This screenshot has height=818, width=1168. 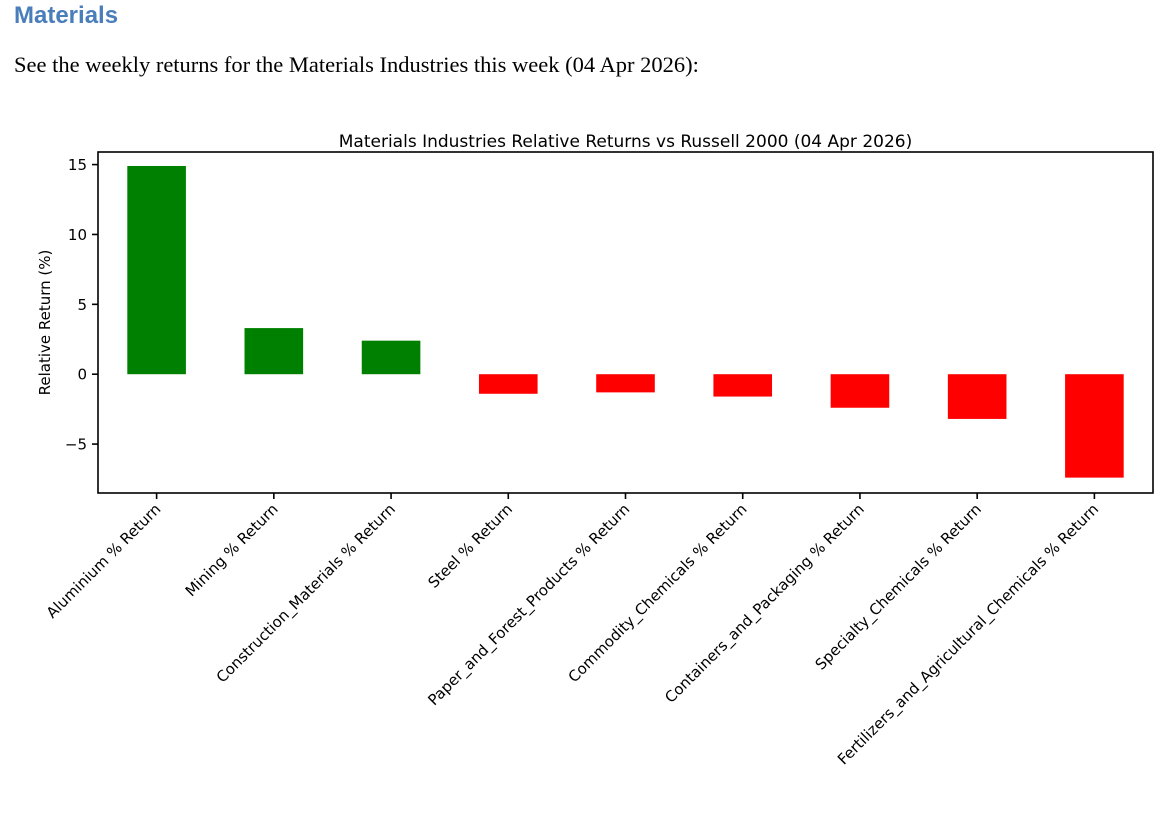 I want to click on y-tick-label: 10, so click(x=77, y=235).